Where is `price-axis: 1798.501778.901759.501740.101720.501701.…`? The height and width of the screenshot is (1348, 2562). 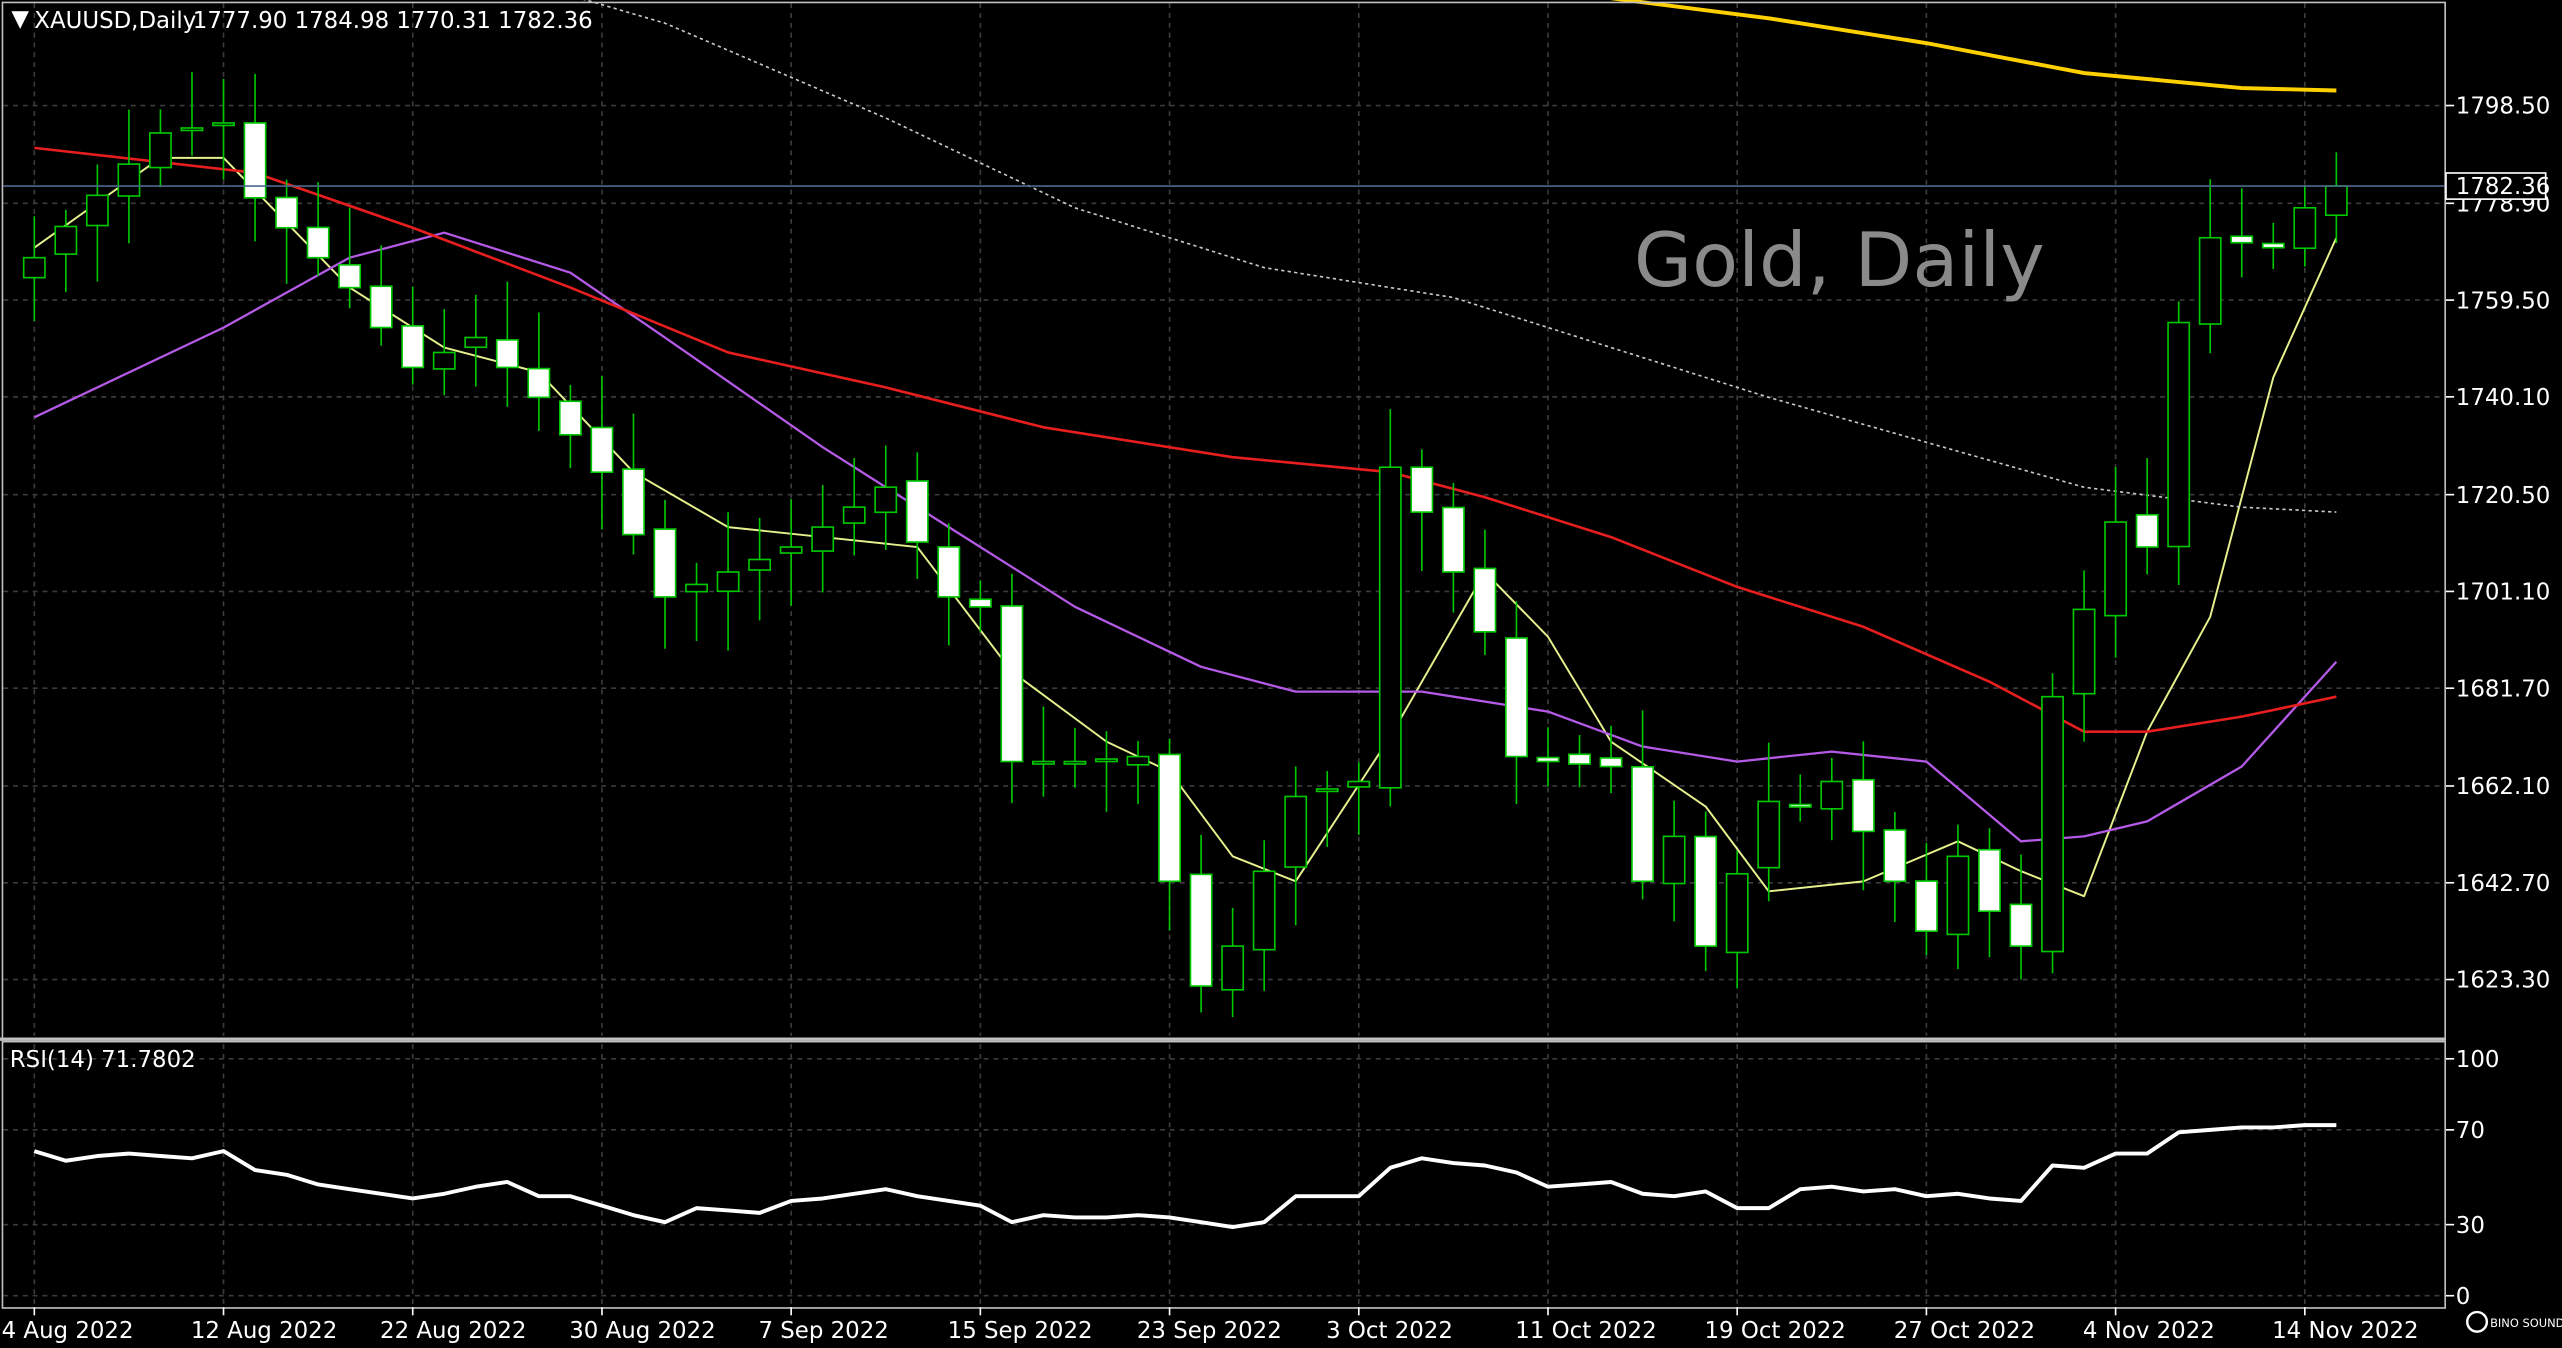 price-axis: 1798.501778.901759.501740.101720.501701.… is located at coordinates (2498, 544).